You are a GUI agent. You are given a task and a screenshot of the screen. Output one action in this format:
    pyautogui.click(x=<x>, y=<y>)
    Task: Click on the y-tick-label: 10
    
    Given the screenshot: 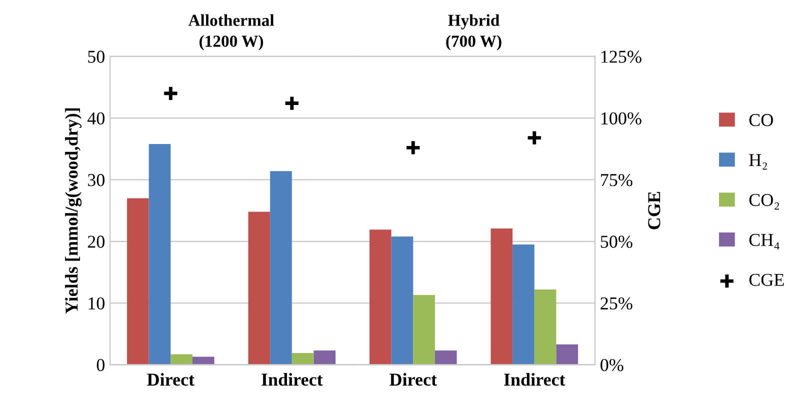 What is the action you would take?
    pyautogui.click(x=96, y=303)
    